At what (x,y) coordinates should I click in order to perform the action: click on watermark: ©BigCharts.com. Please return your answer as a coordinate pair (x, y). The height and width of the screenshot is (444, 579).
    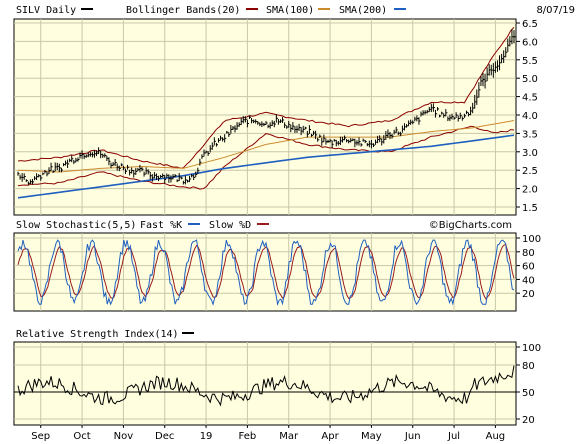
    Looking at the image, I should click on (470, 225).